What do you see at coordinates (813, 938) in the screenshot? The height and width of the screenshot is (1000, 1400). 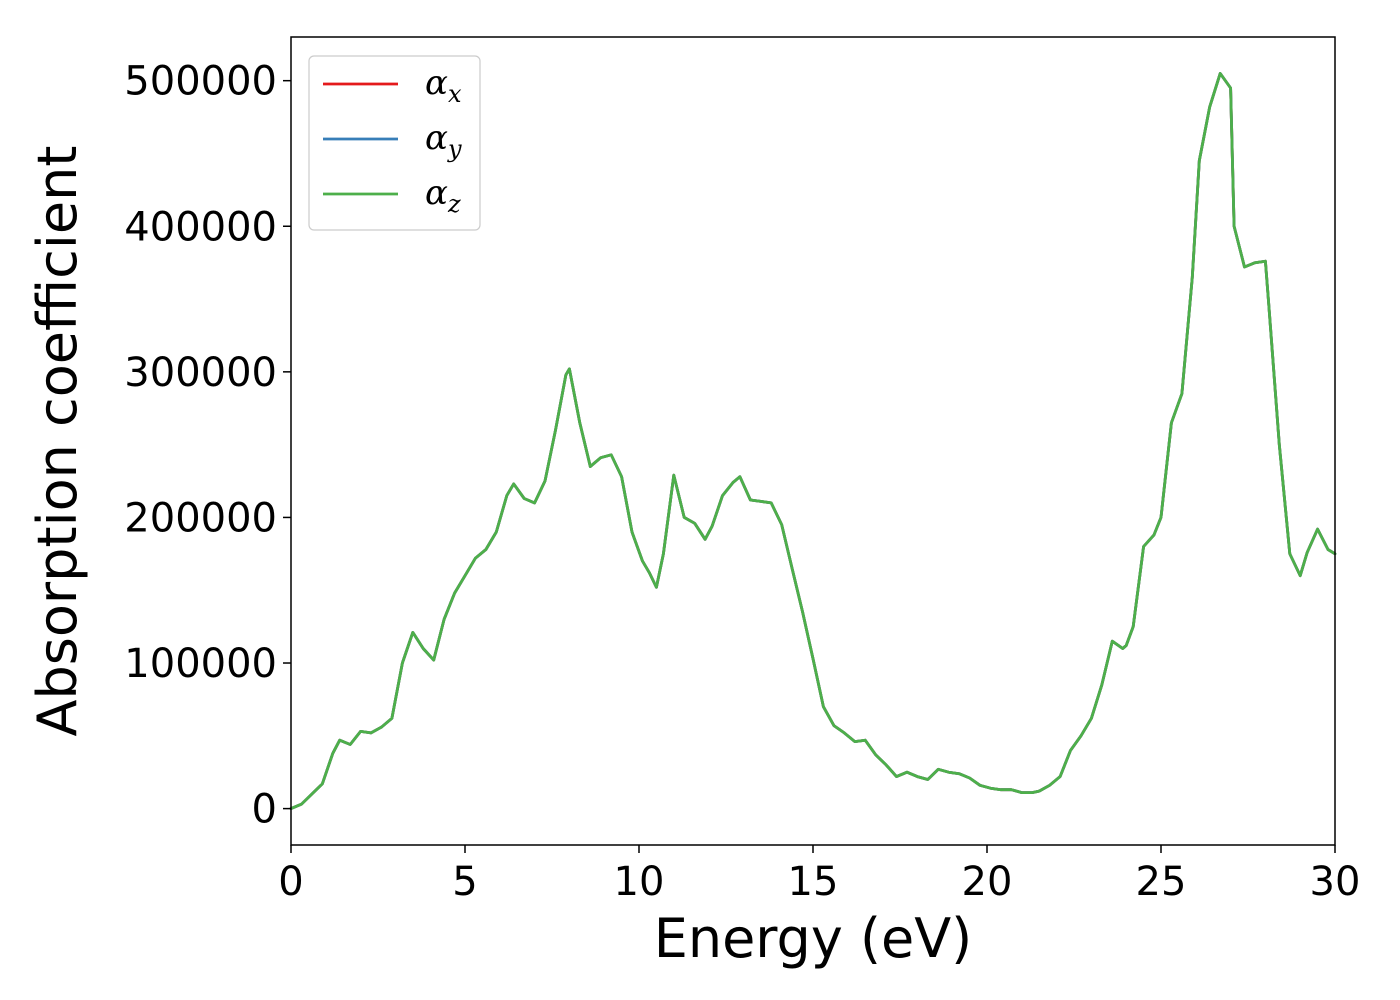 I see `x-axis-label: Energy (eV)` at bounding box center [813, 938].